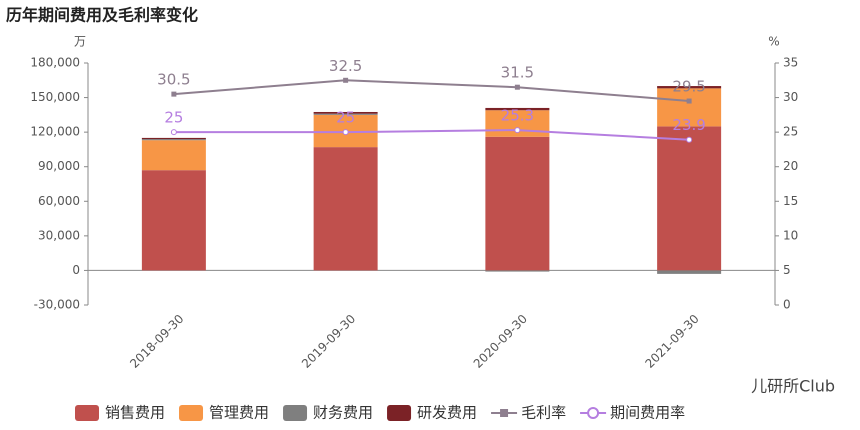  What do you see at coordinates (102, 15) in the screenshot?
I see `chart-title: 历年期间费用及毛利率变化` at bounding box center [102, 15].